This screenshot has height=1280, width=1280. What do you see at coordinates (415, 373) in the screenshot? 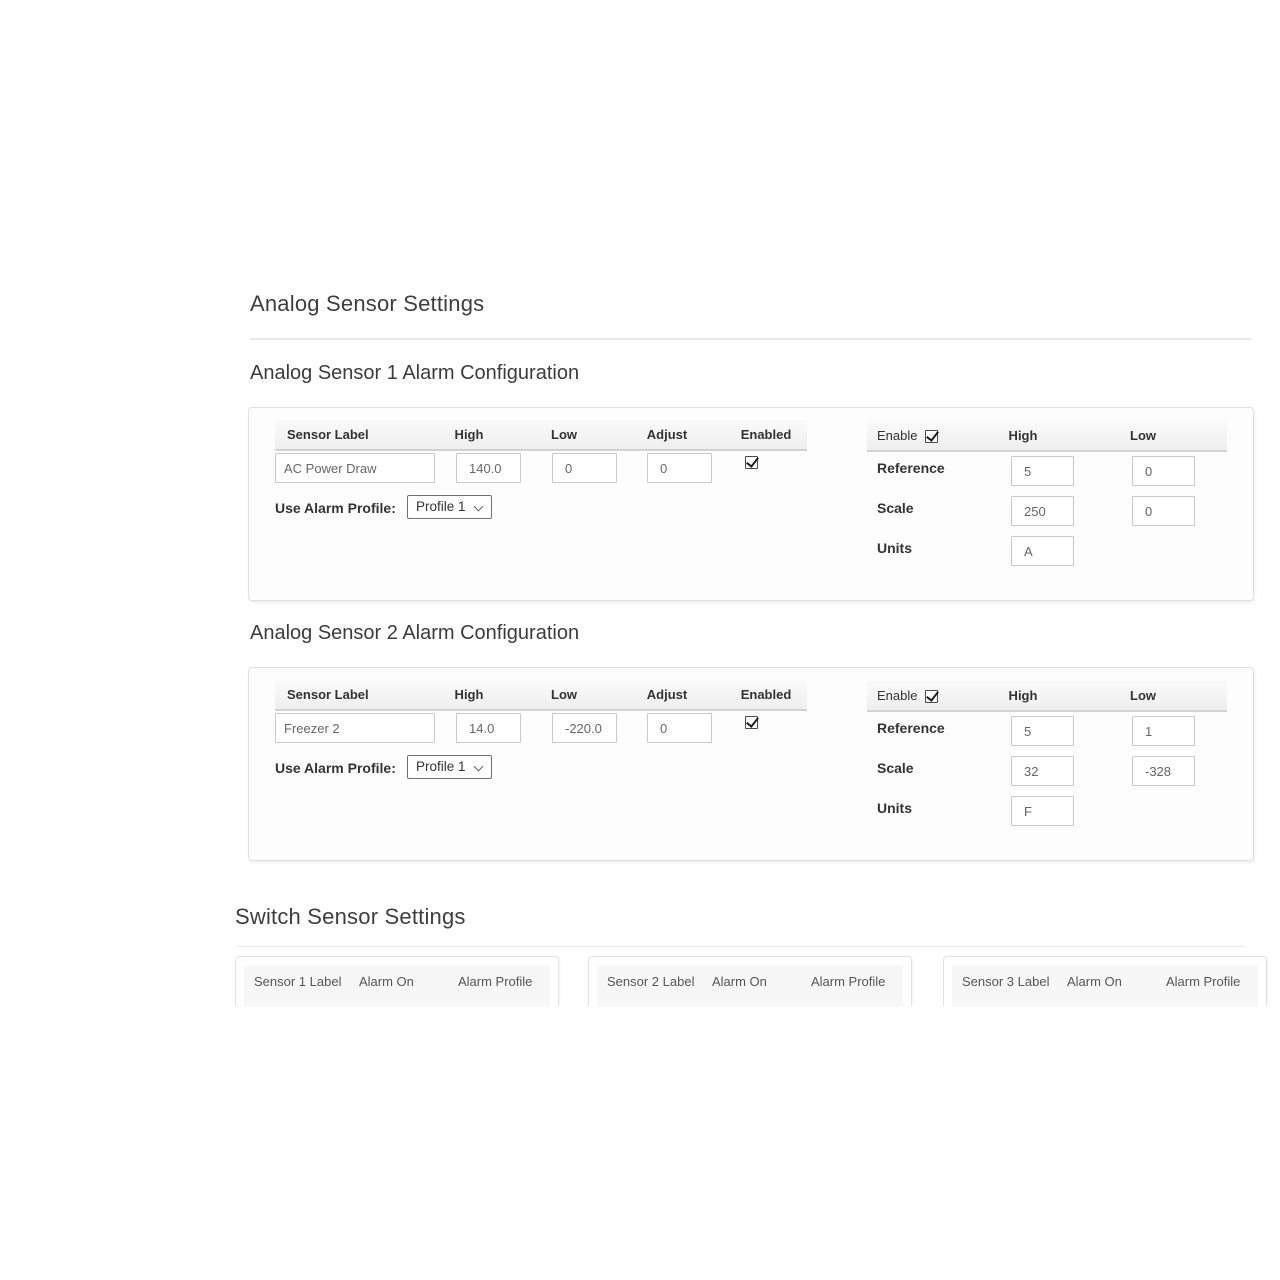
I see `analog-sensor-1-heading: Analog Sensor 1 Alarm Configuration` at bounding box center [415, 373].